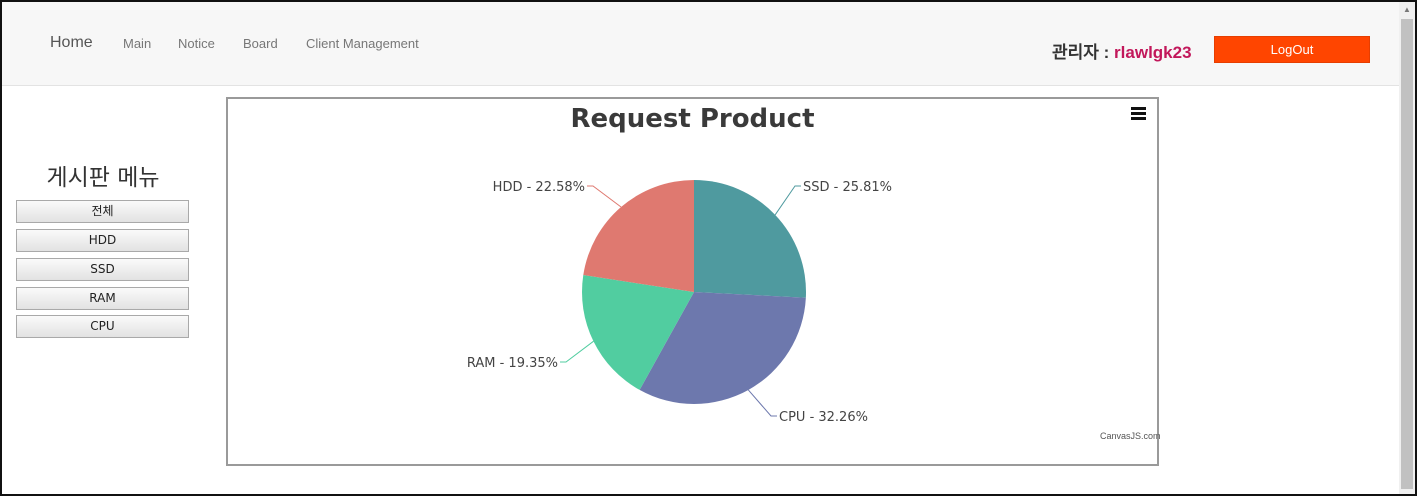 The width and height of the screenshot is (1417, 496). What do you see at coordinates (787, 200) in the screenshot?
I see `pie-connector-ssd` at bounding box center [787, 200].